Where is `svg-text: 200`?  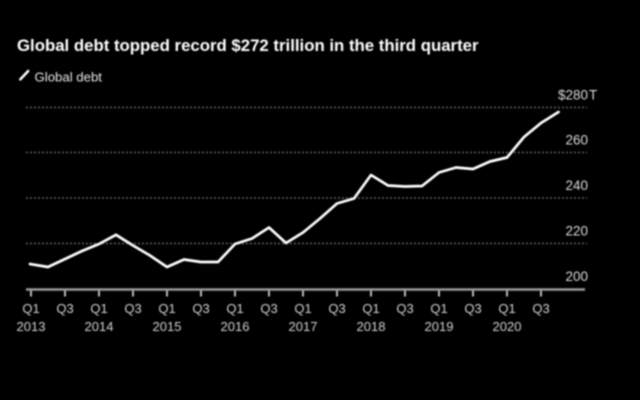 svg-text: 200 is located at coordinates (576, 276).